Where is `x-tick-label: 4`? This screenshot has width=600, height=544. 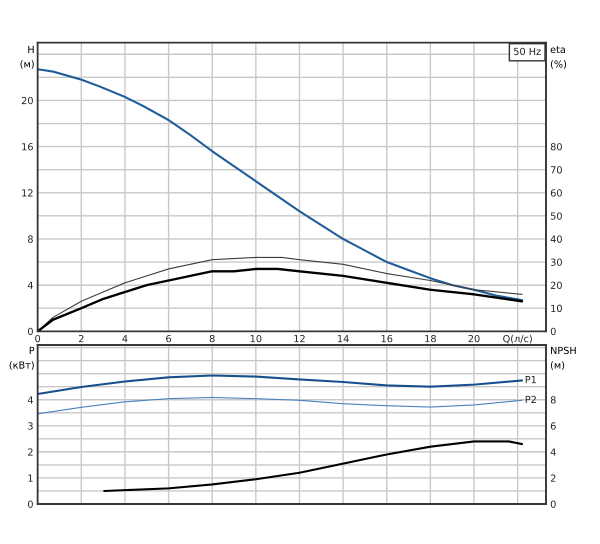 x-tick-label: 4 is located at coordinates (125, 338).